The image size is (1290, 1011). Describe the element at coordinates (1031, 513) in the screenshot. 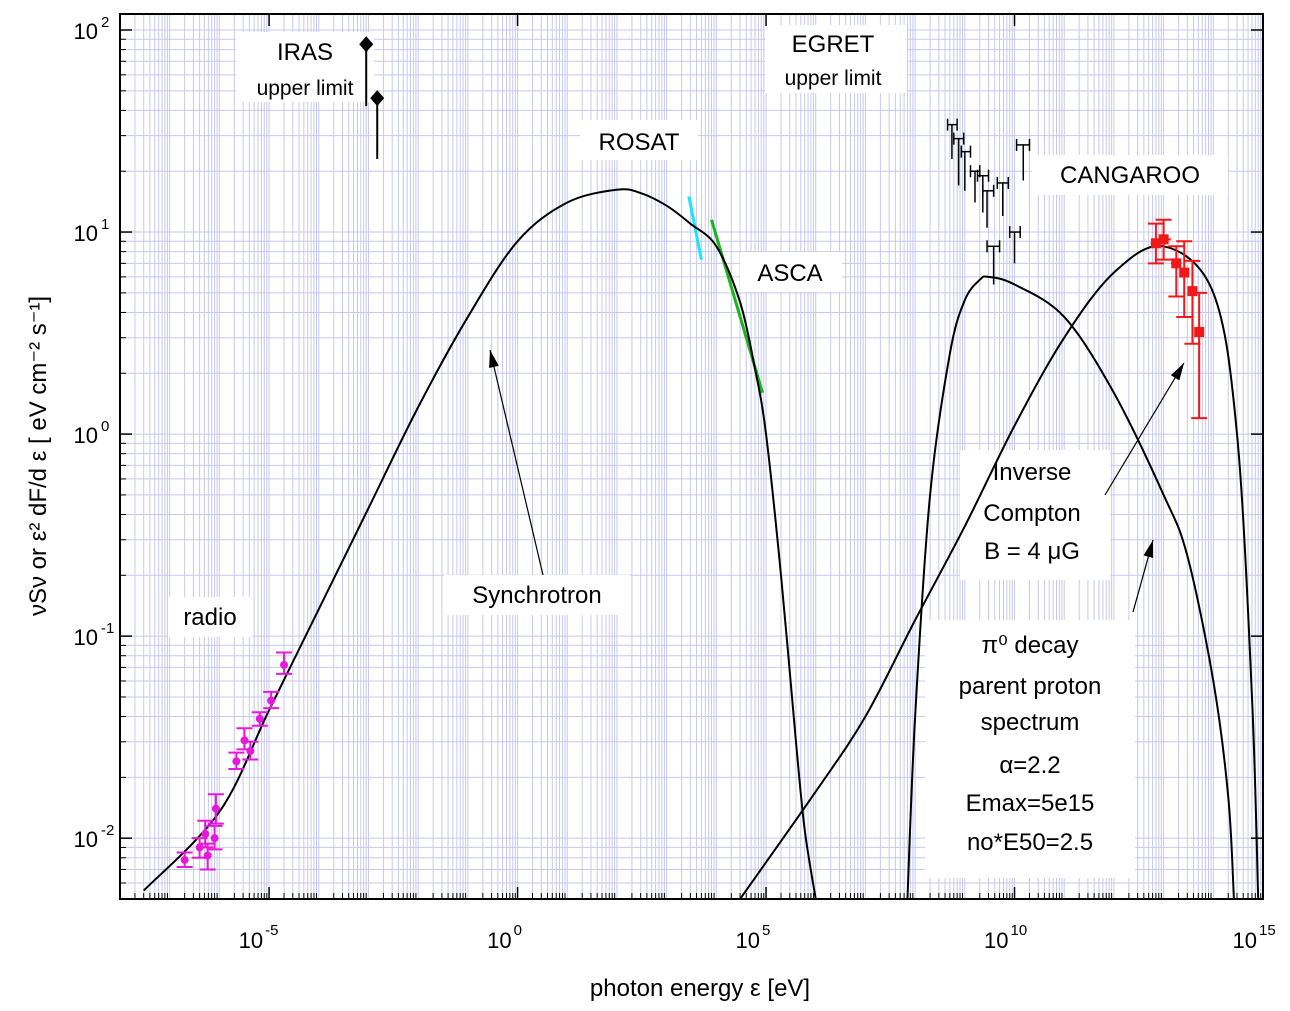

I see `annotation-ic-line2: Compton` at that location.